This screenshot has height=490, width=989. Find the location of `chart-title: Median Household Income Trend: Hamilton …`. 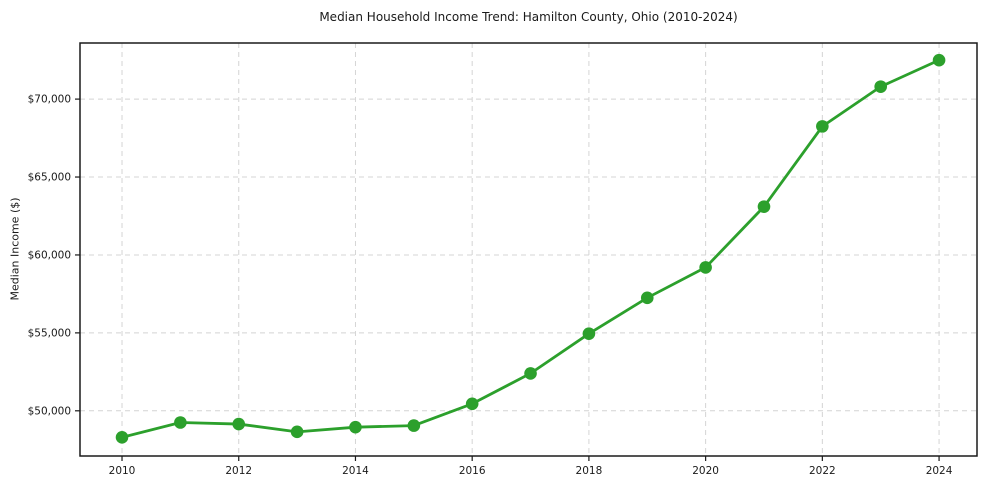

chart-title: Median Household Income Trend: Hamilton … is located at coordinates (528, 17).